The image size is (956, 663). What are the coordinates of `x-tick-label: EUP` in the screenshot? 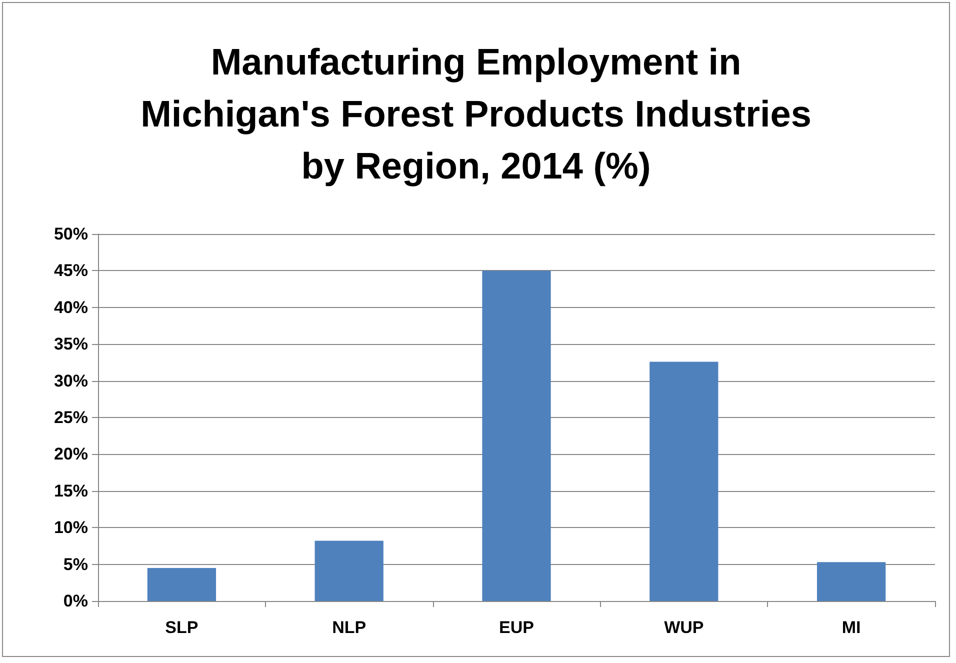 It's located at (516, 627).